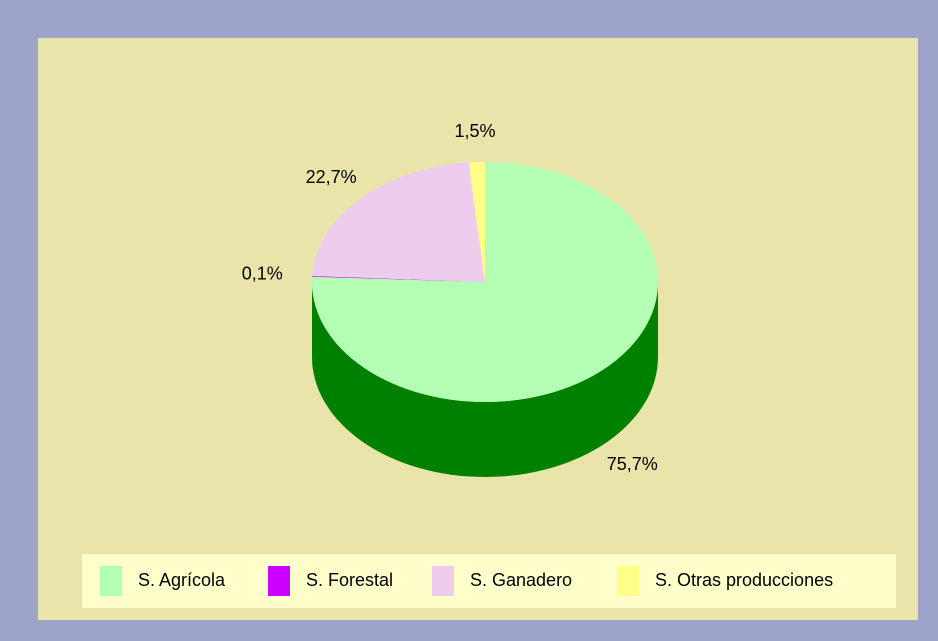 This screenshot has height=641, width=938. I want to click on legend, so click(489, 581).